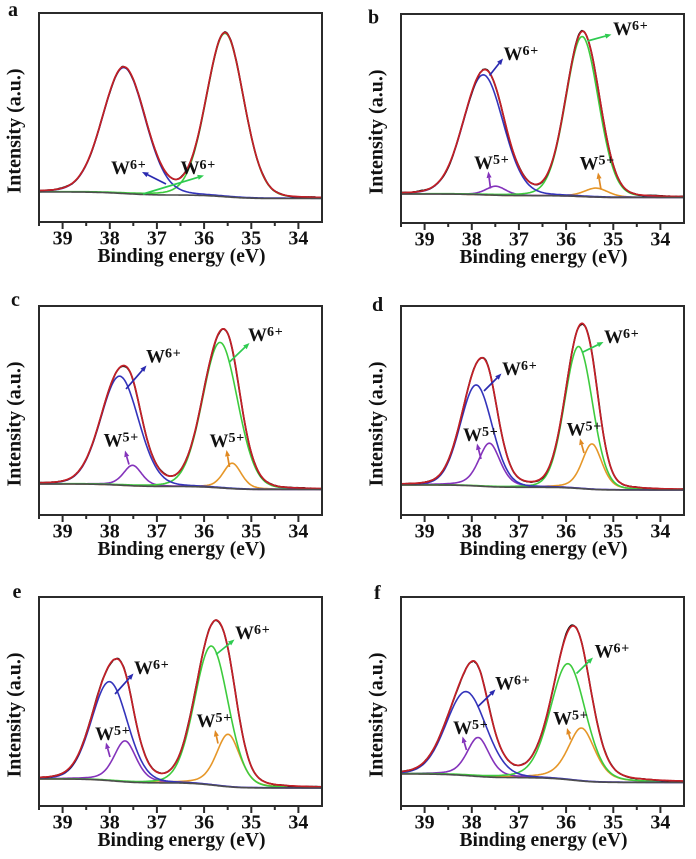 This screenshot has width=696, height=859. I want to click on svg-text: a, so click(13, 10).